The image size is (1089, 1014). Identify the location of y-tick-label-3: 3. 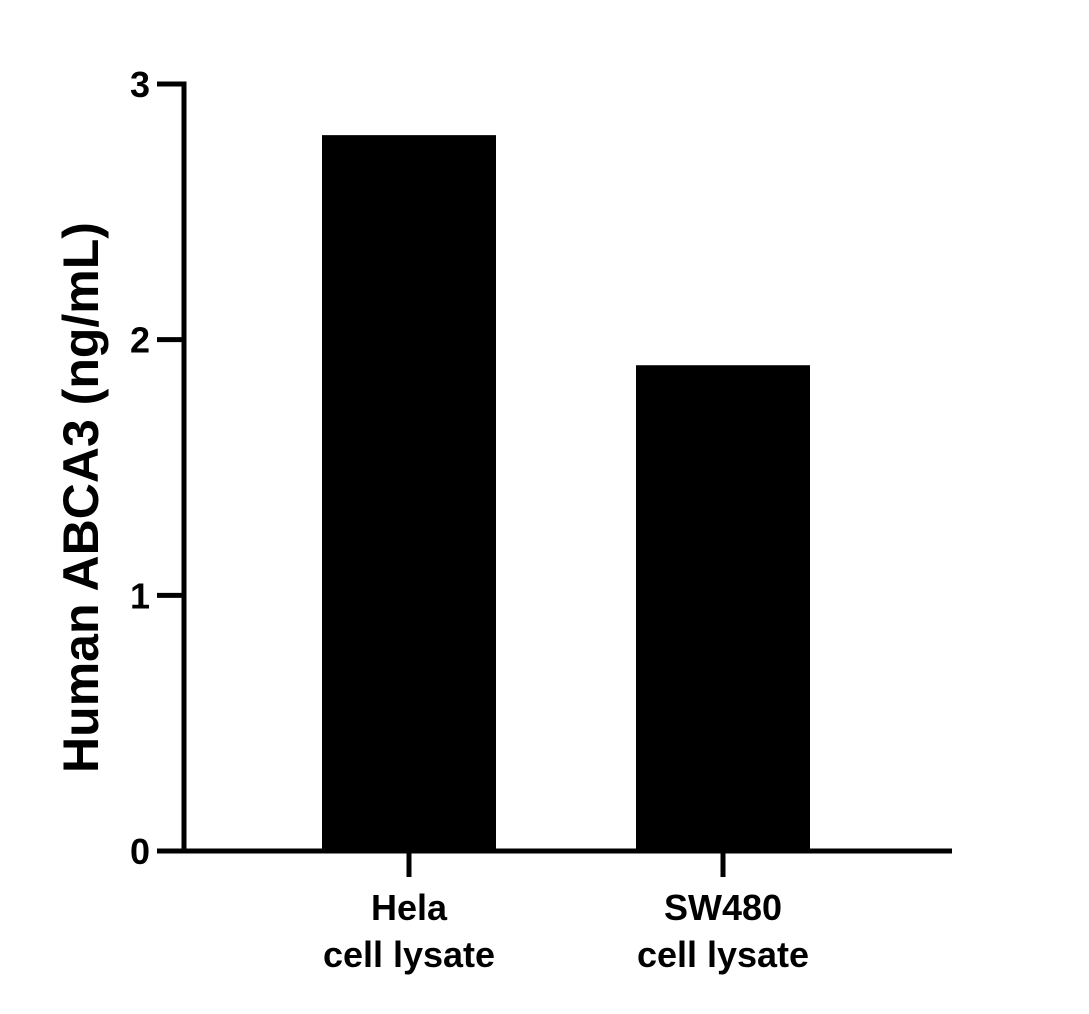
(140, 84).